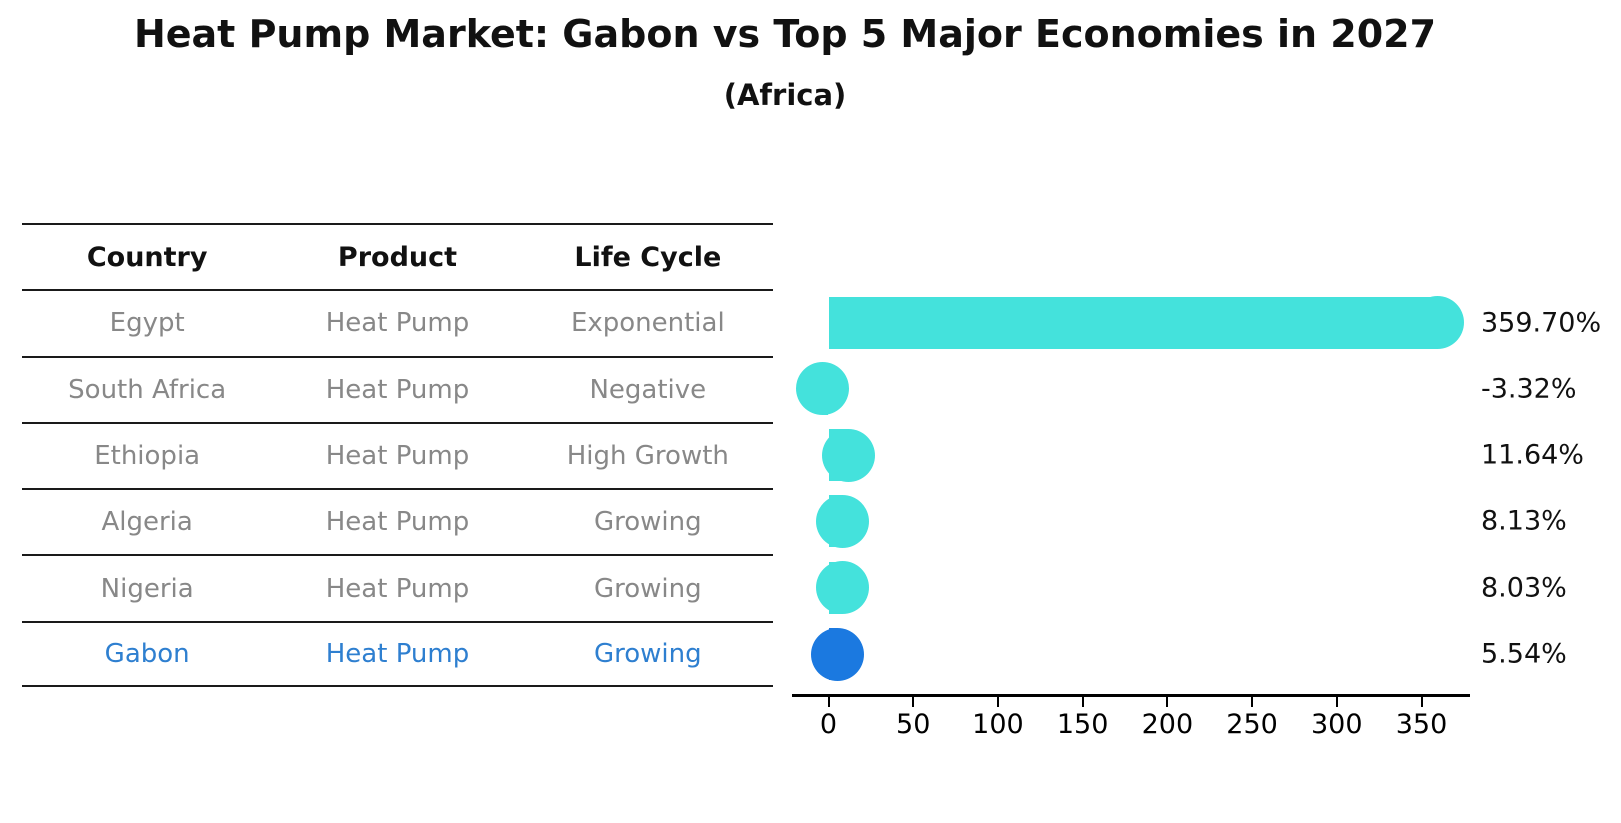 This screenshot has width=1621, height=823. What do you see at coordinates (1131, 695) in the screenshot?
I see `x-axis-line` at bounding box center [1131, 695].